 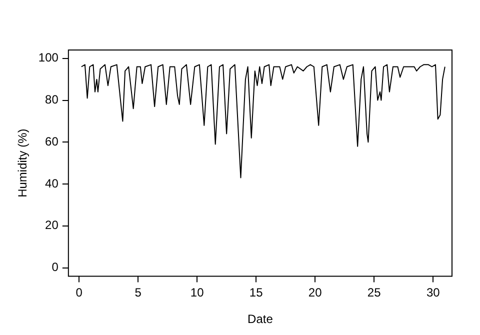 I want to click on x-tick-label: 20, so click(x=315, y=293).